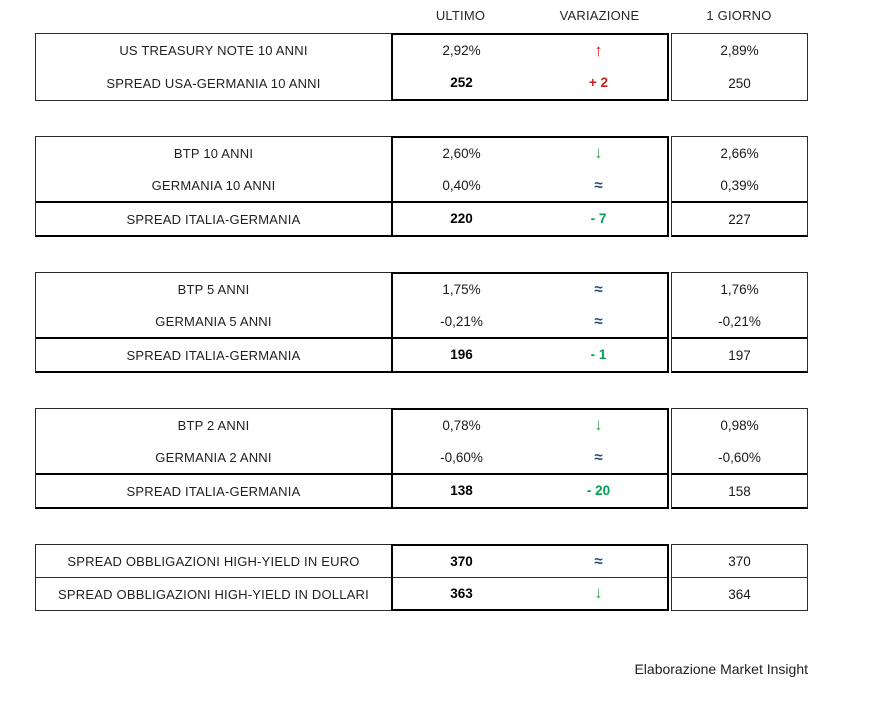 Image resolution: width=875 pixels, height=714 pixels. I want to click on ultimo-cell: 138, so click(461, 491).